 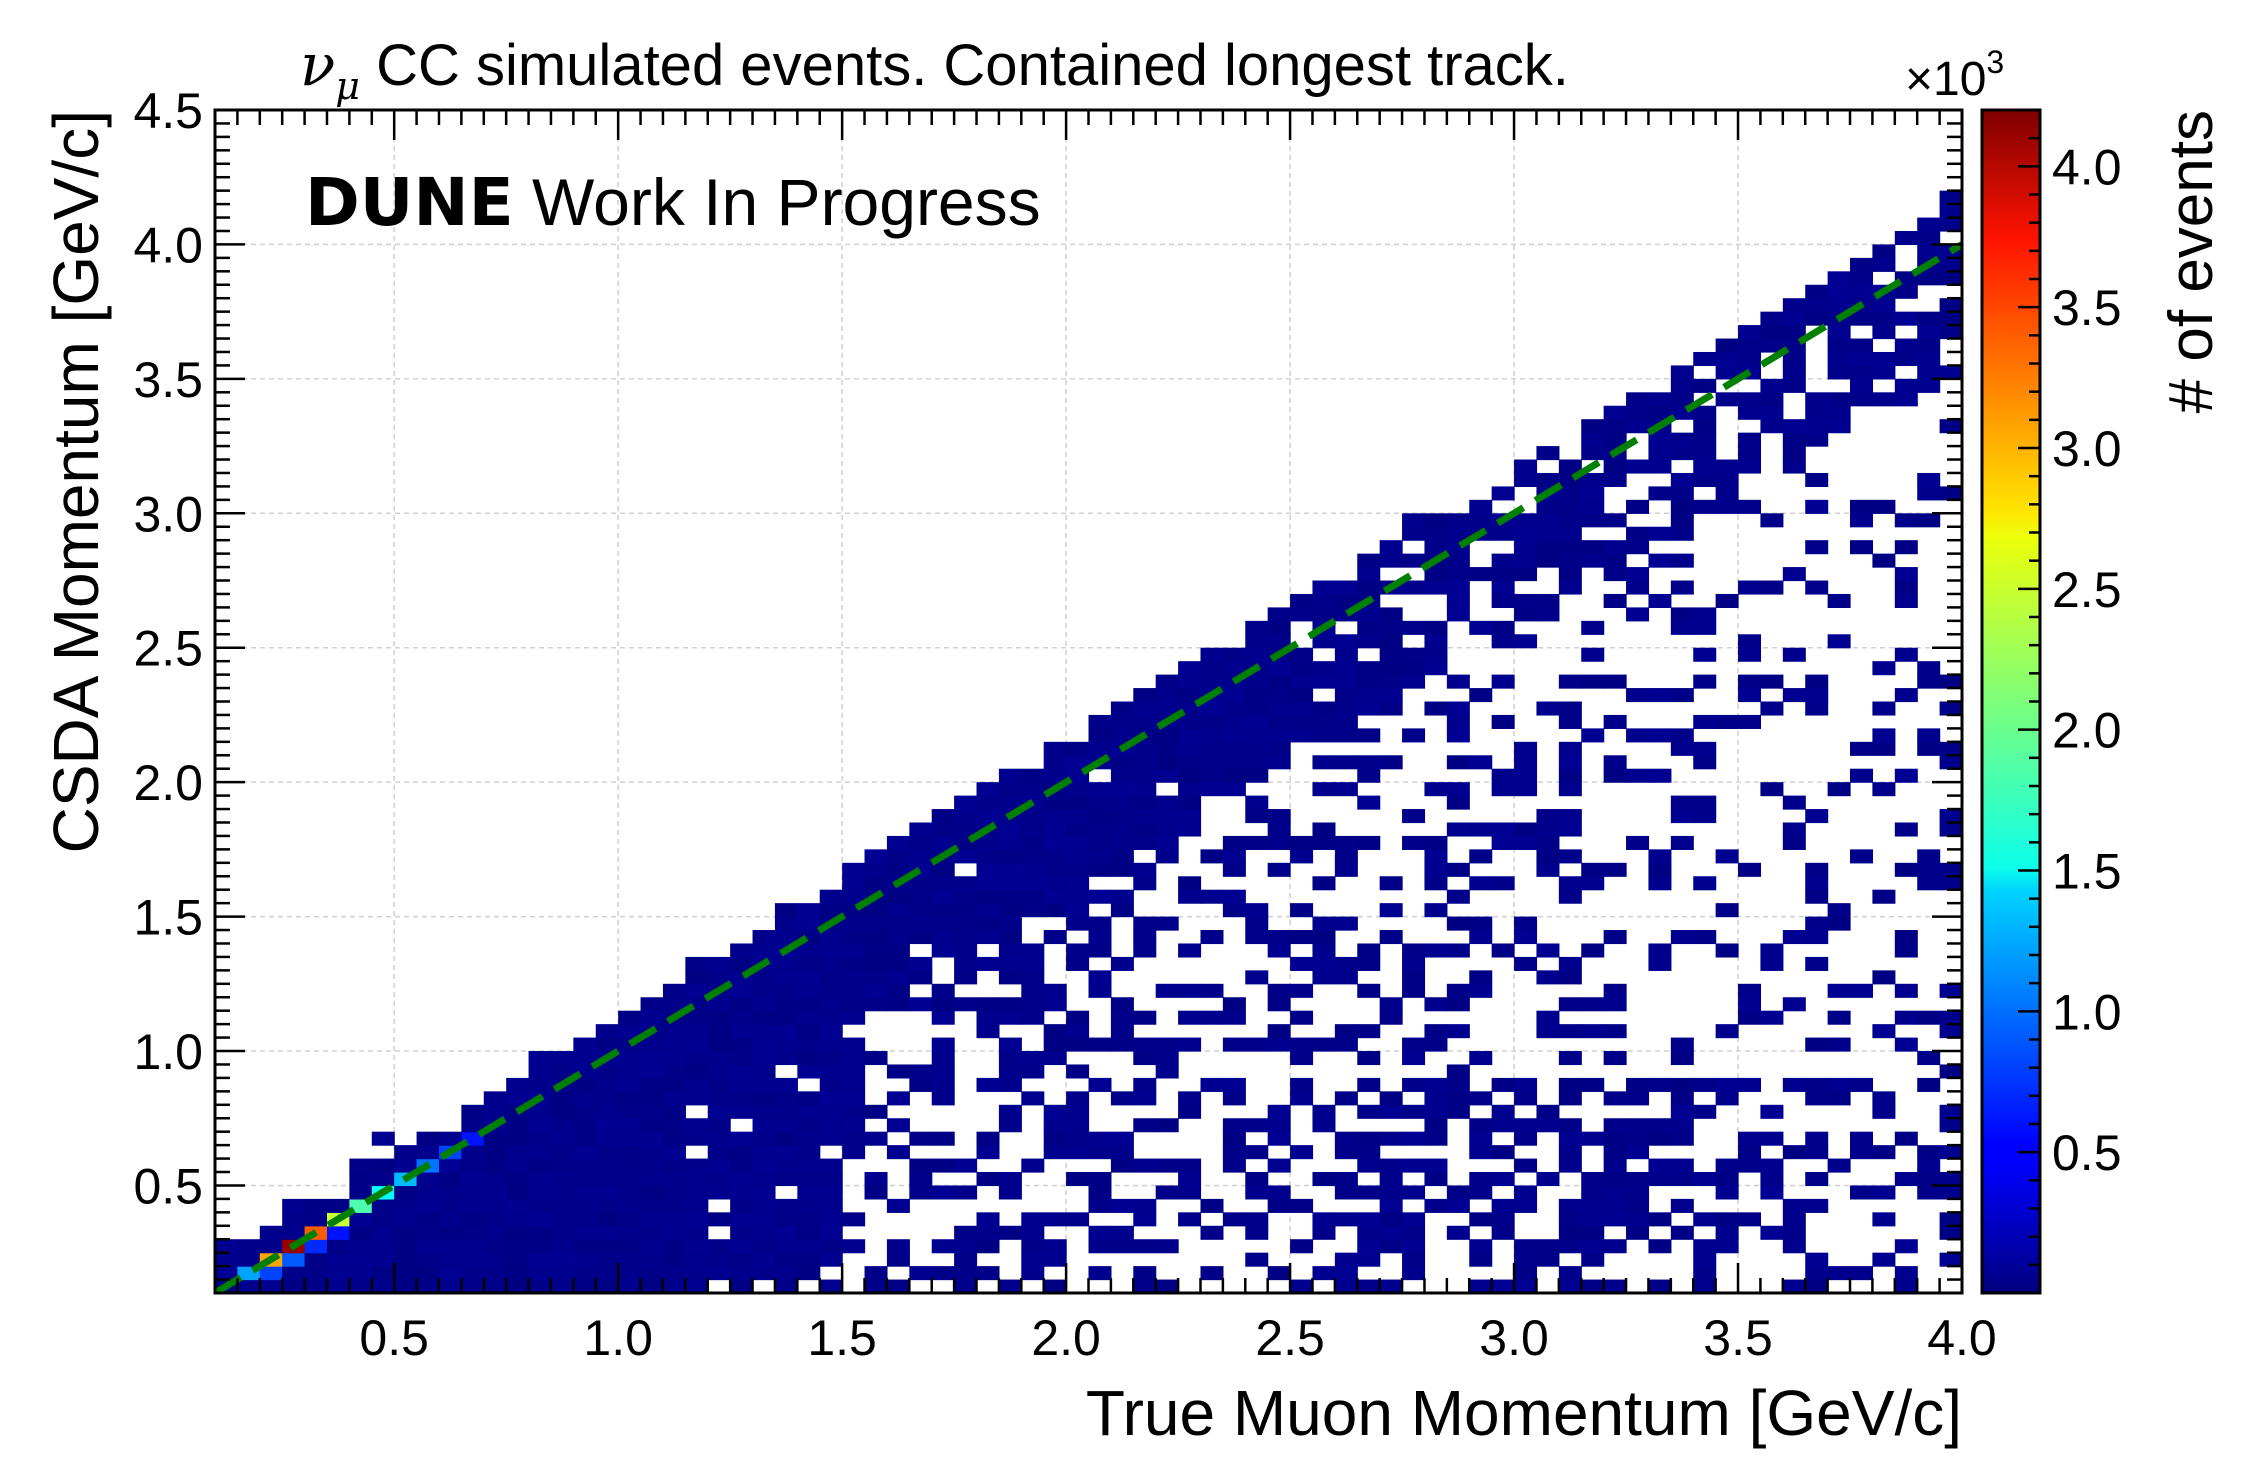 What do you see at coordinates (168, 514) in the screenshot?
I see `y-tick-label: 3.0` at bounding box center [168, 514].